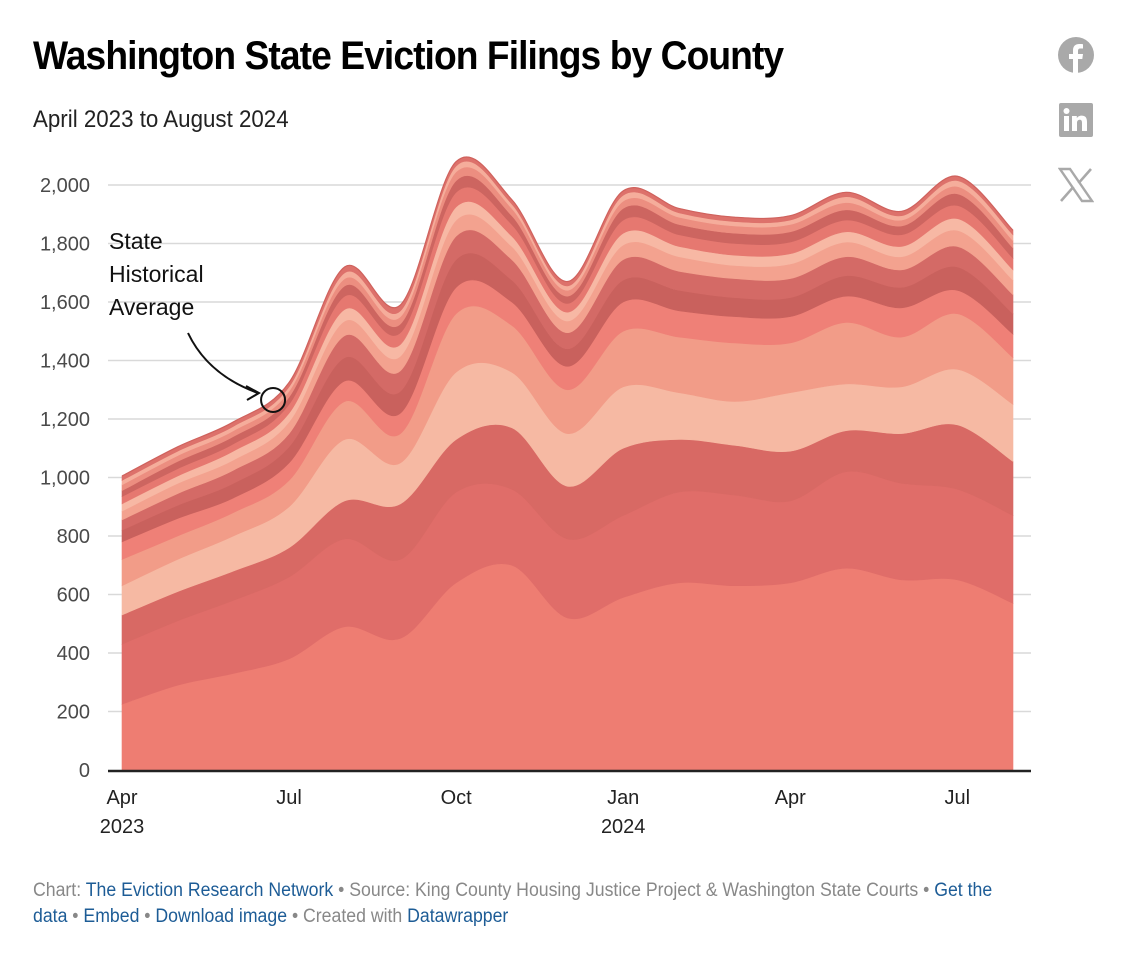 This screenshot has height=978, width=1132. What do you see at coordinates (458, 916) in the screenshot?
I see `datawrapper-link: Datawrapper` at bounding box center [458, 916].